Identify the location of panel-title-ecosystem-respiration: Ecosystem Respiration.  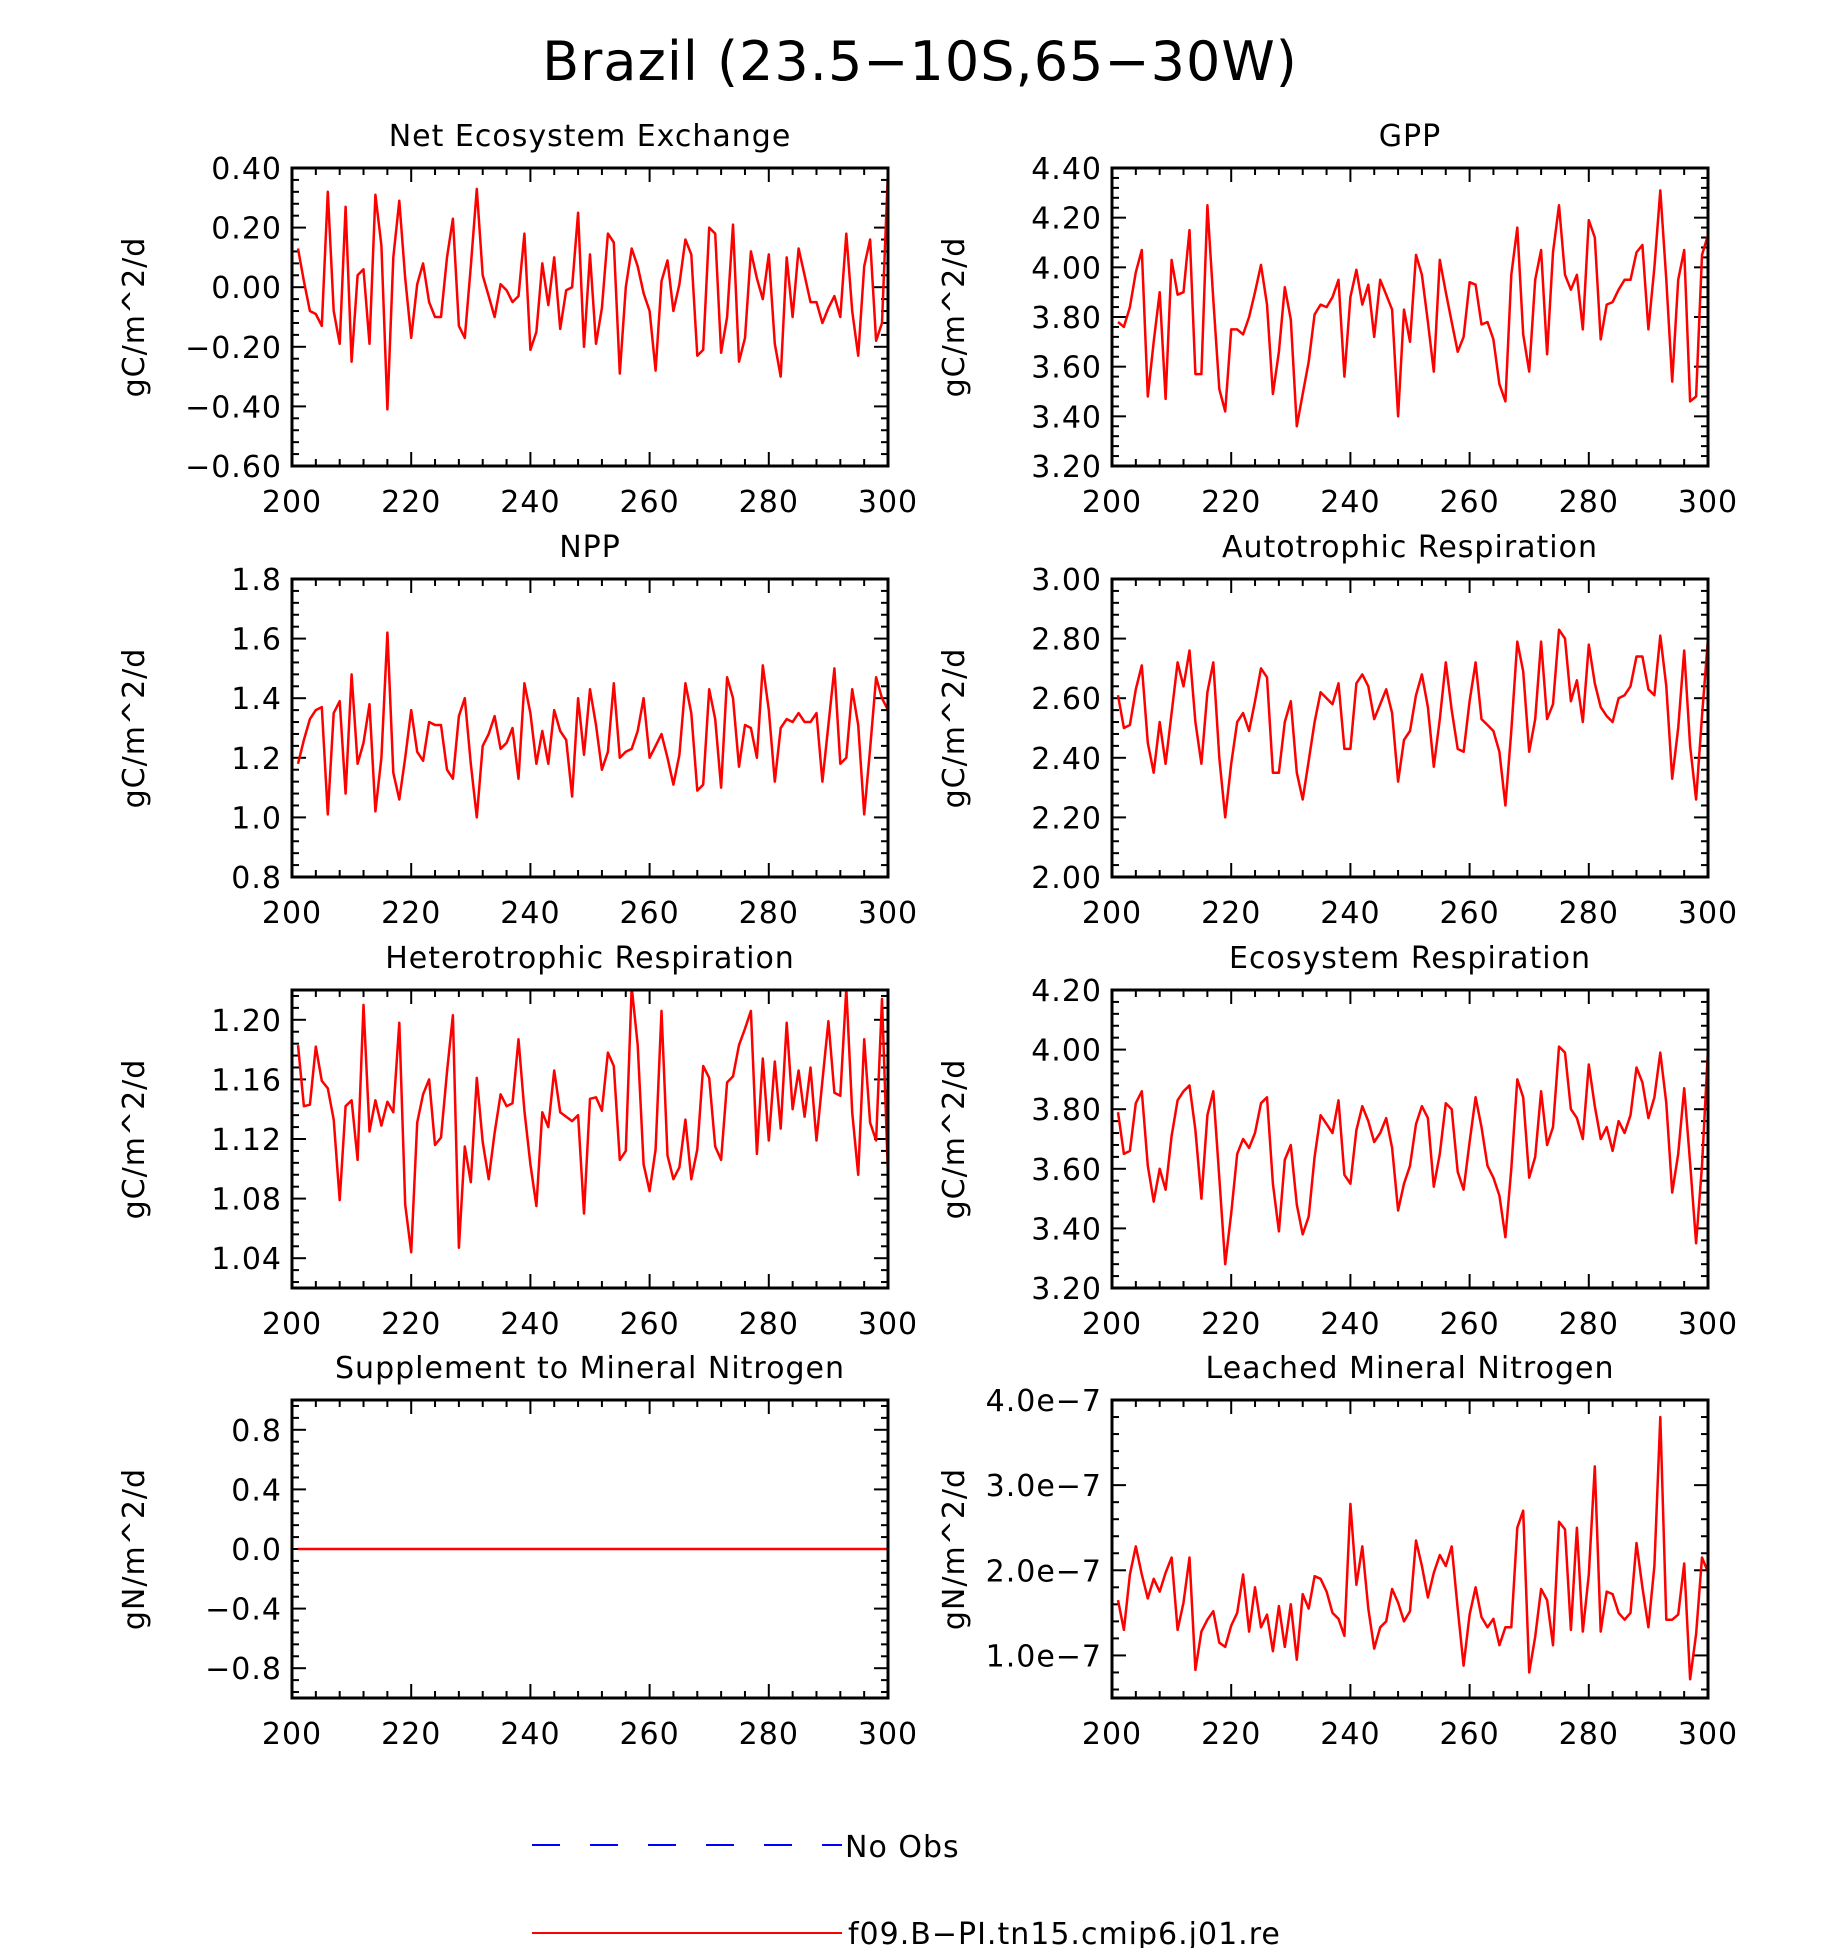
(1410, 958).